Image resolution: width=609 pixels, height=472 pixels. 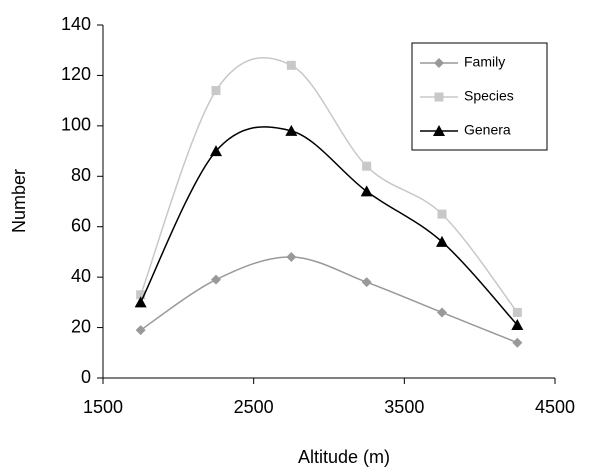 What do you see at coordinates (404, 407) in the screenshot?
I see `x-tick-label: 3500` at bounding box center [404, 407].